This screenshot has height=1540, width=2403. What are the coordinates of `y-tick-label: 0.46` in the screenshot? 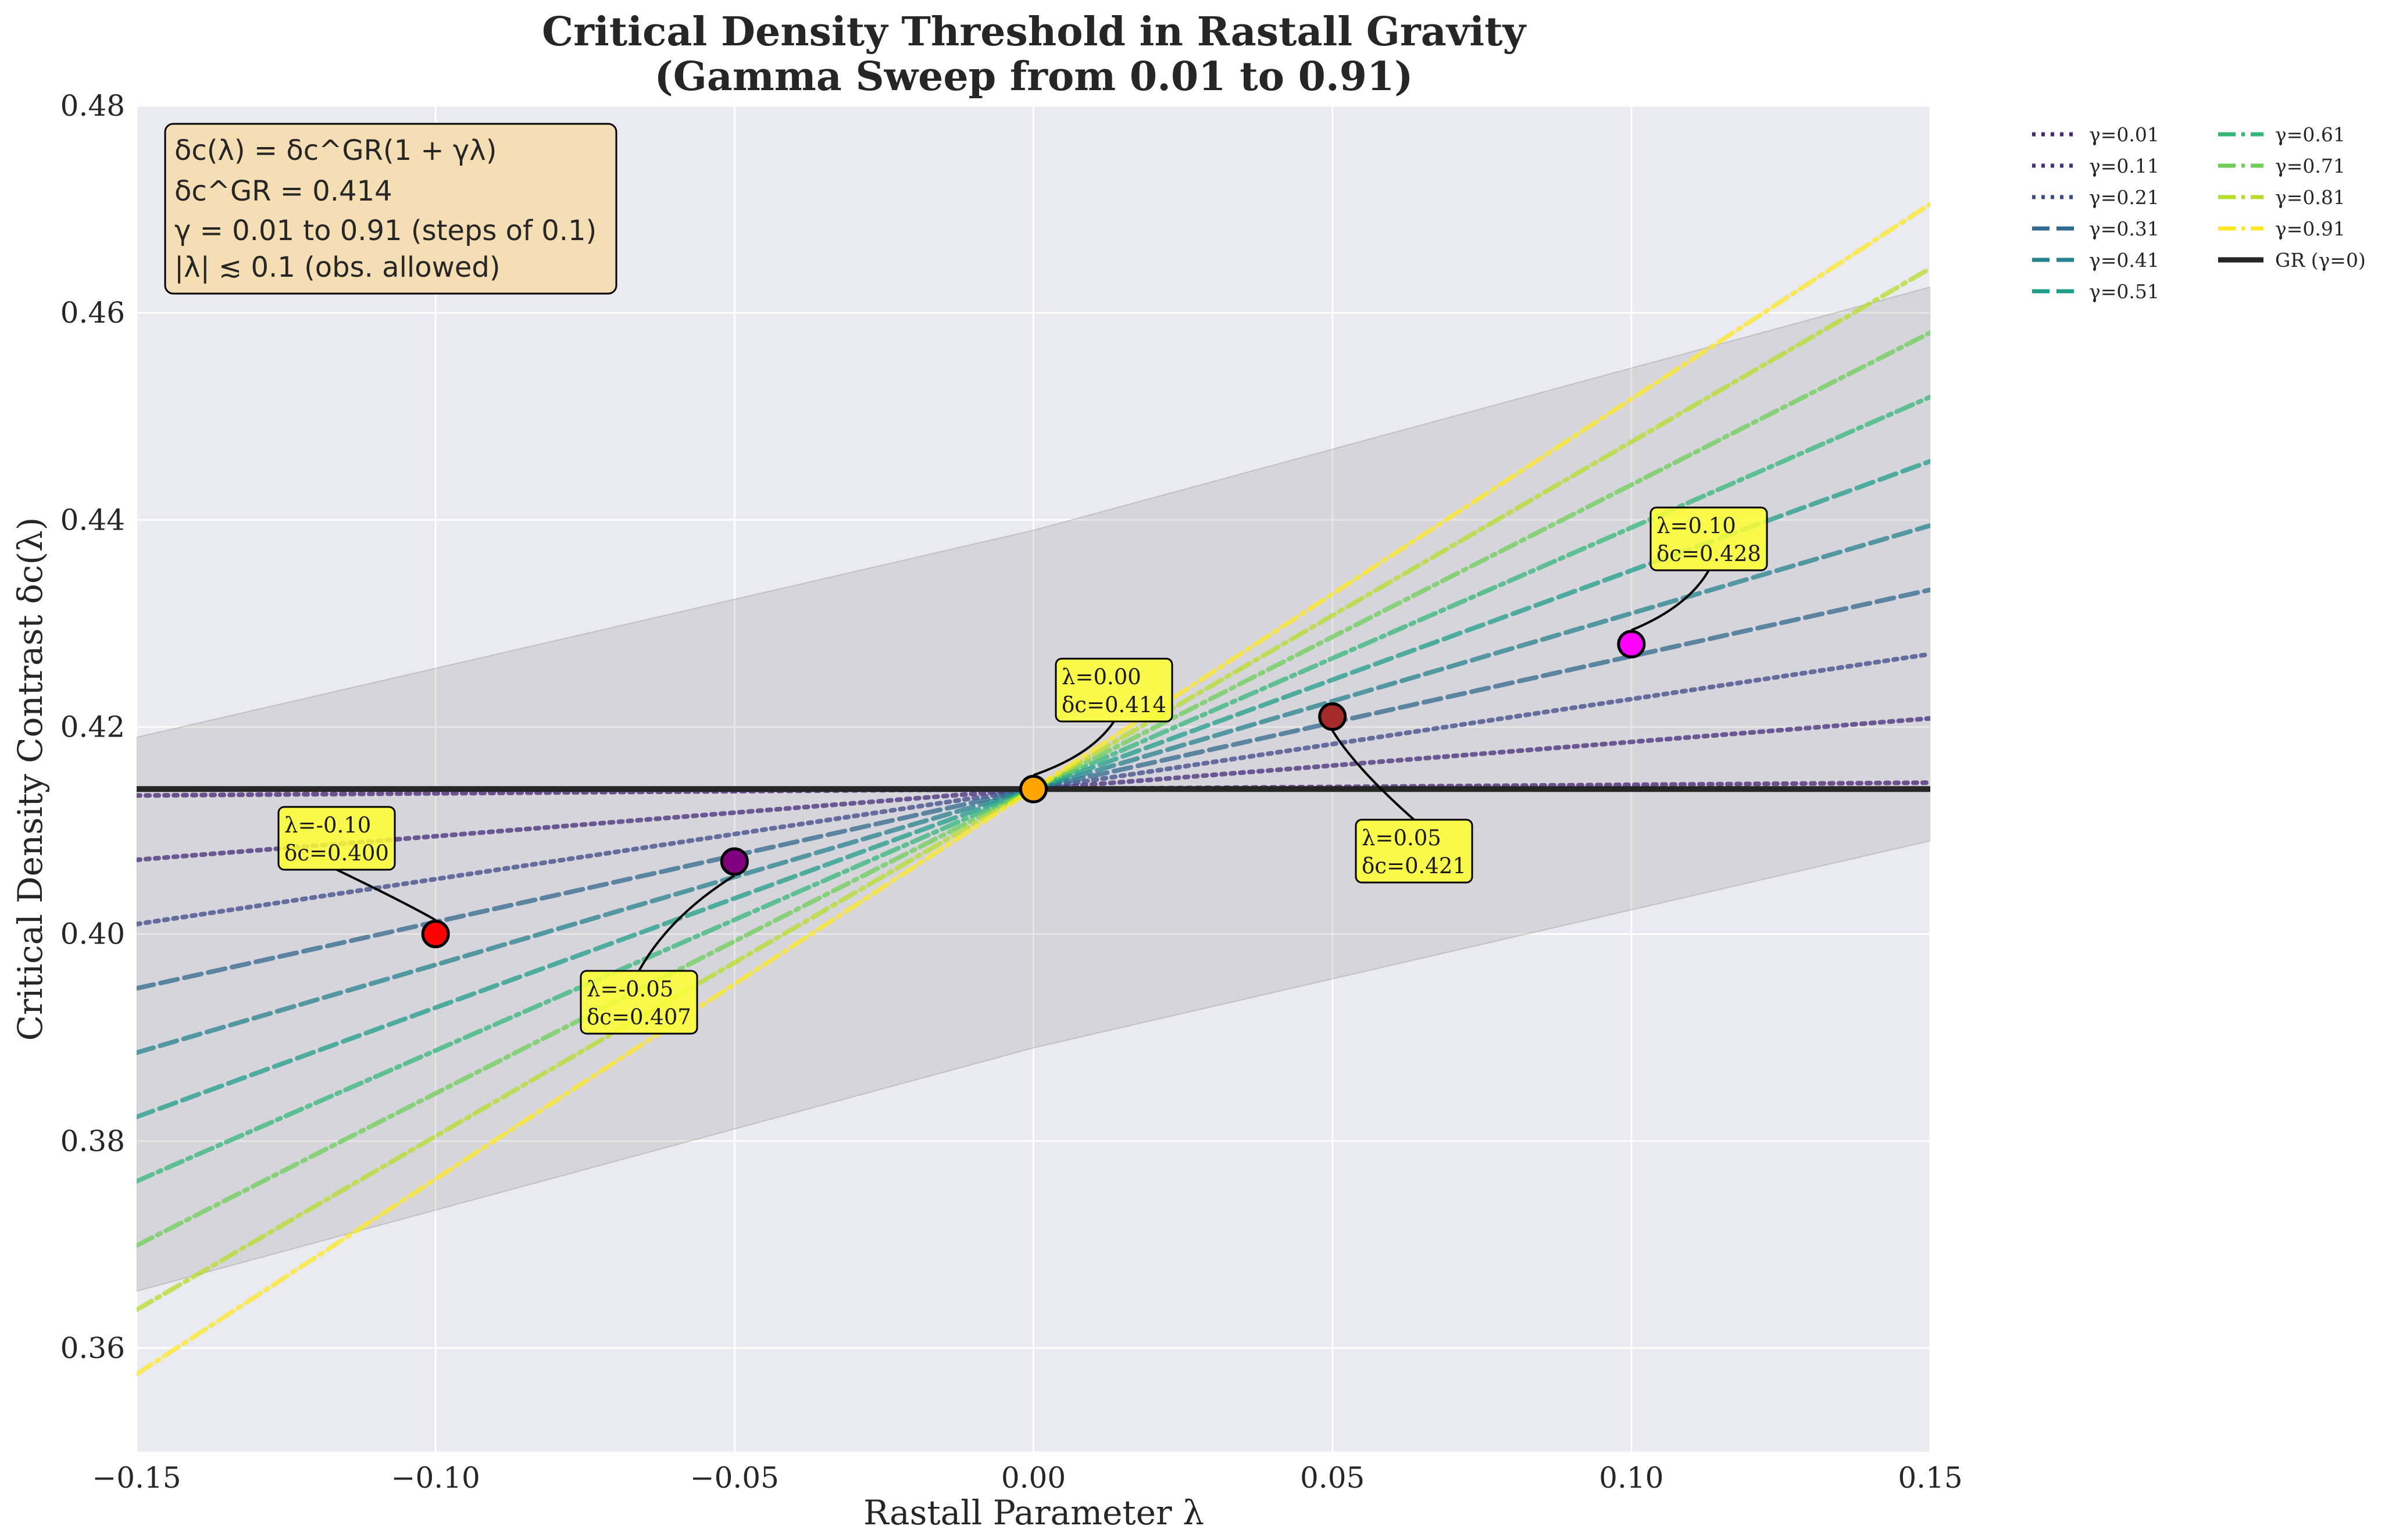 It's located at (92, 313).